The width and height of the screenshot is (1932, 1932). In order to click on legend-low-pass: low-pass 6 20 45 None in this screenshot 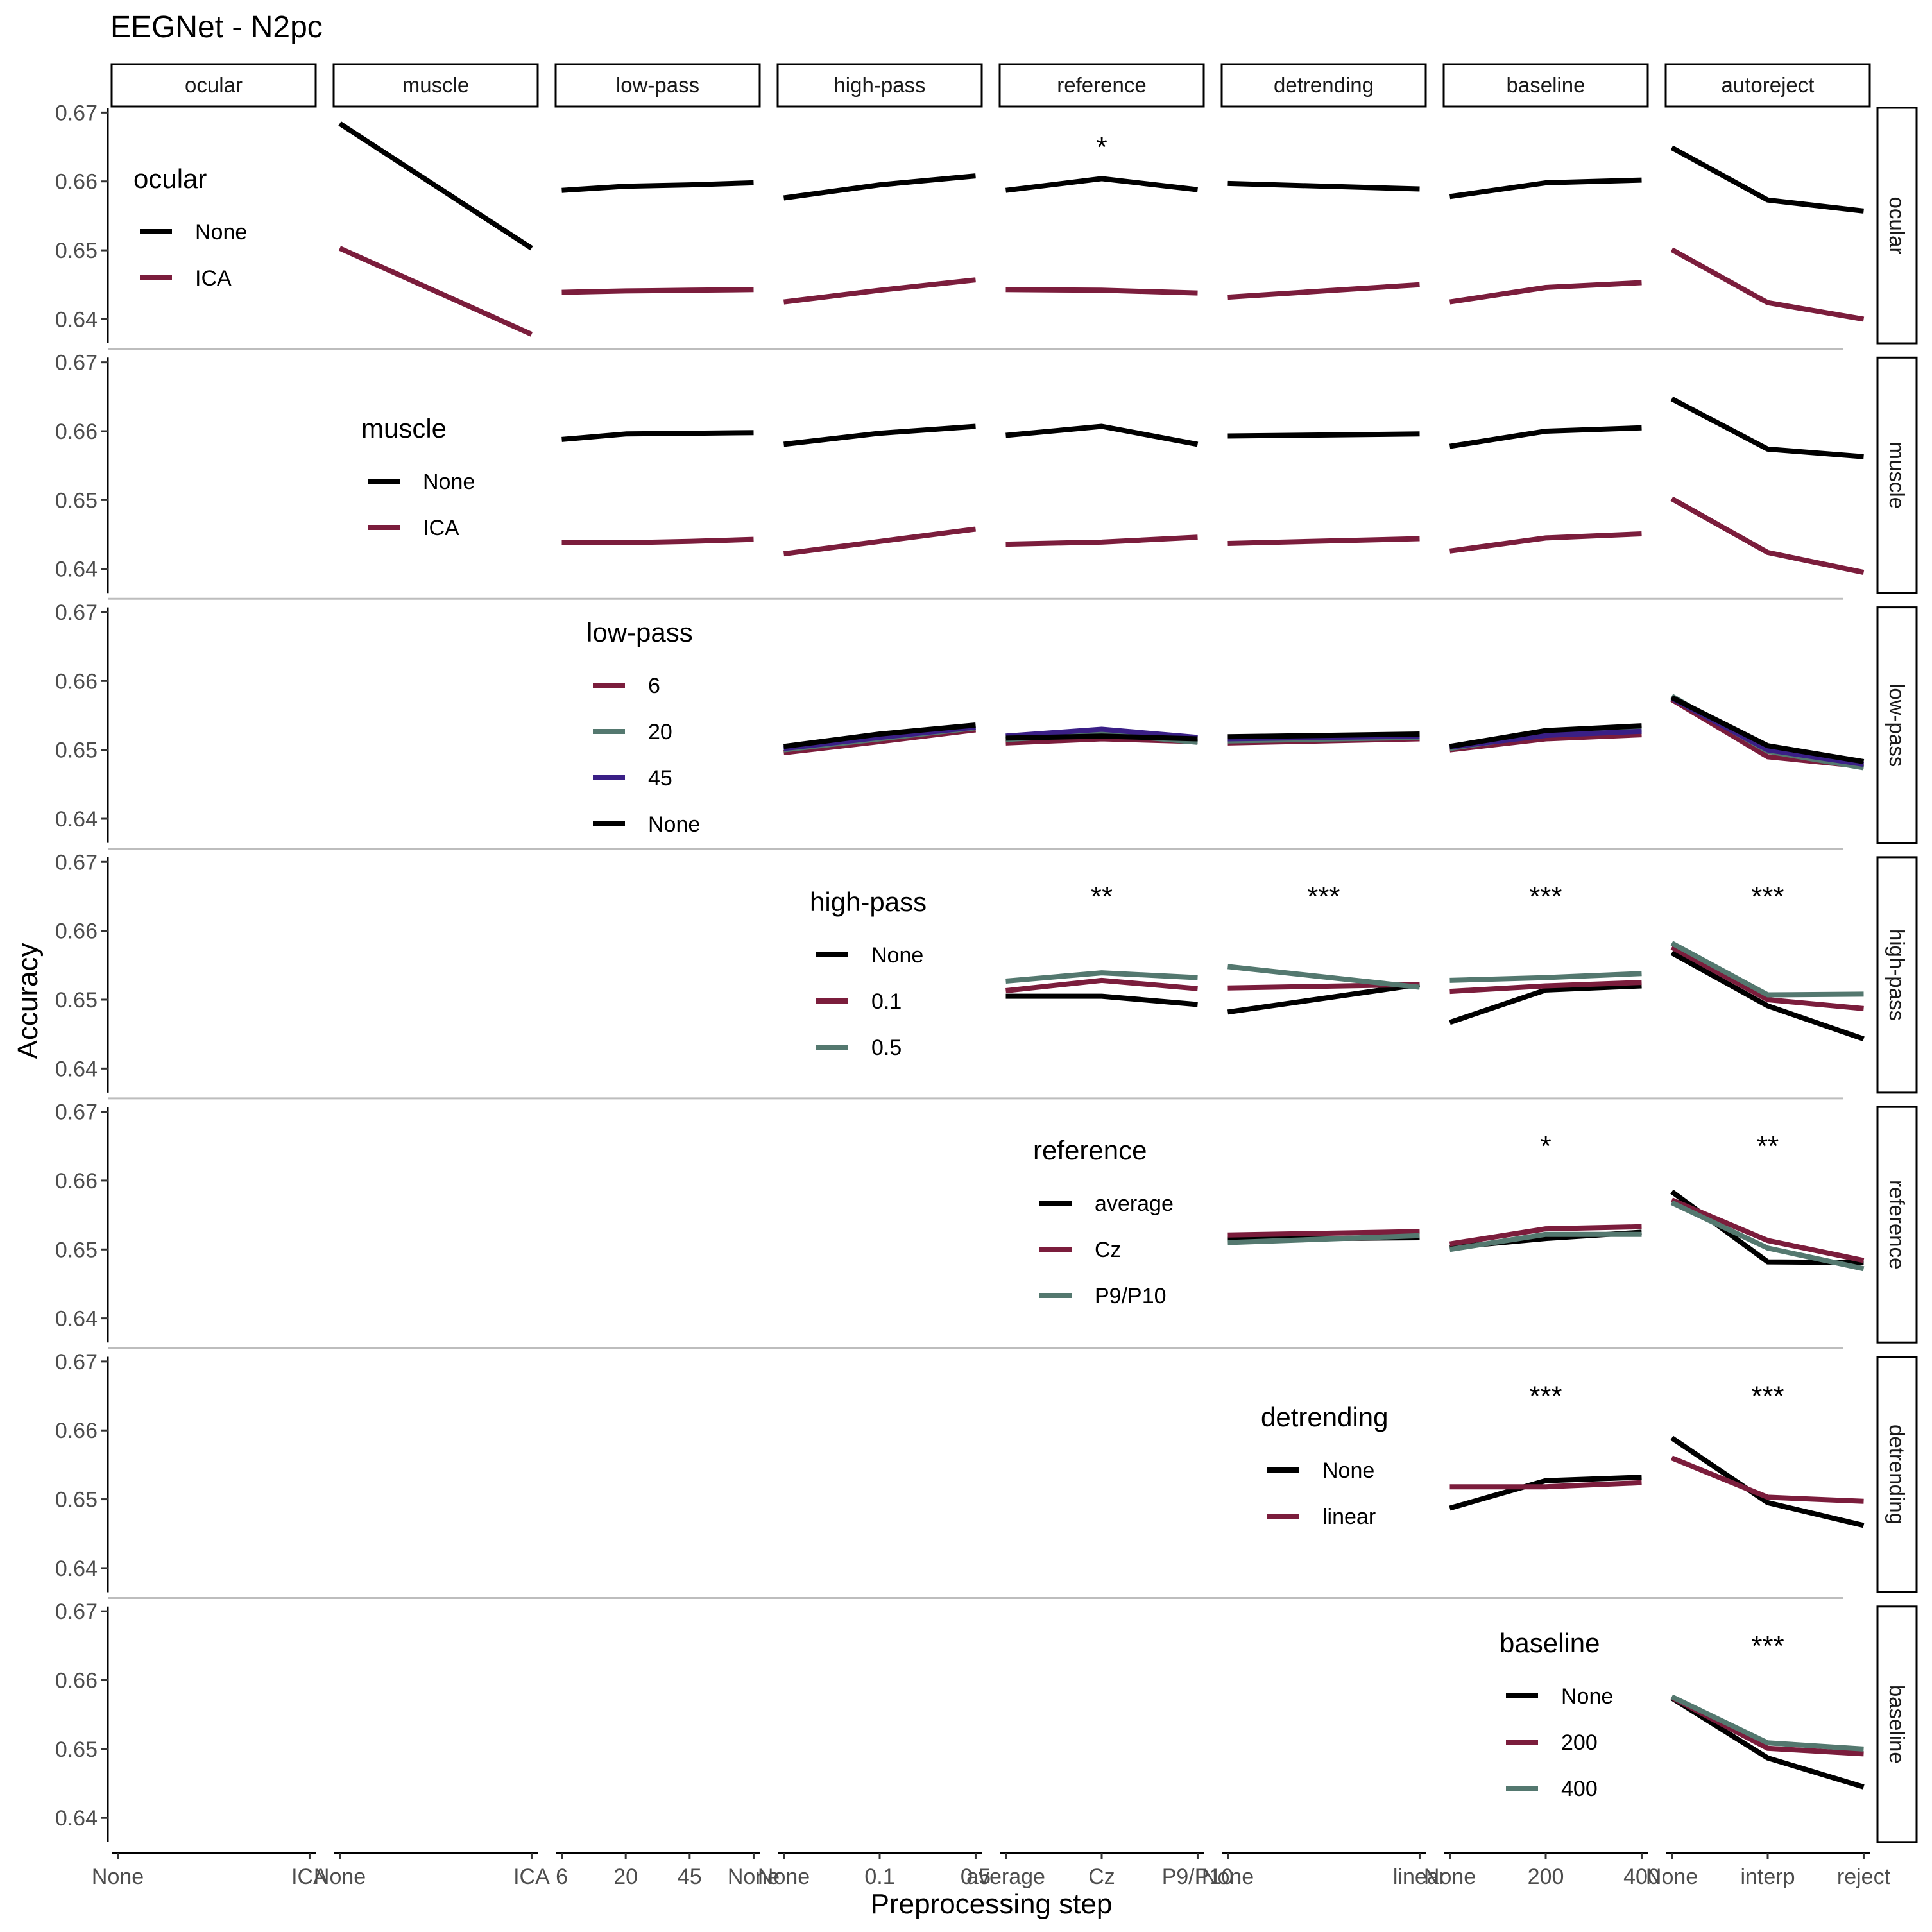, I will do `click(643, 727)`.